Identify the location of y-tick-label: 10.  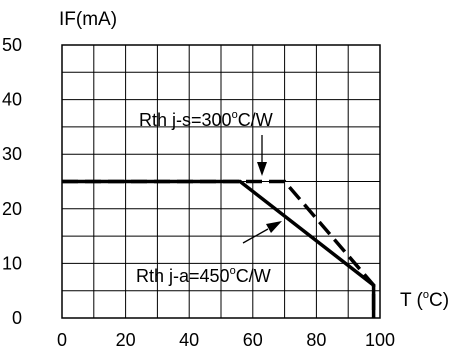
(12, 263).